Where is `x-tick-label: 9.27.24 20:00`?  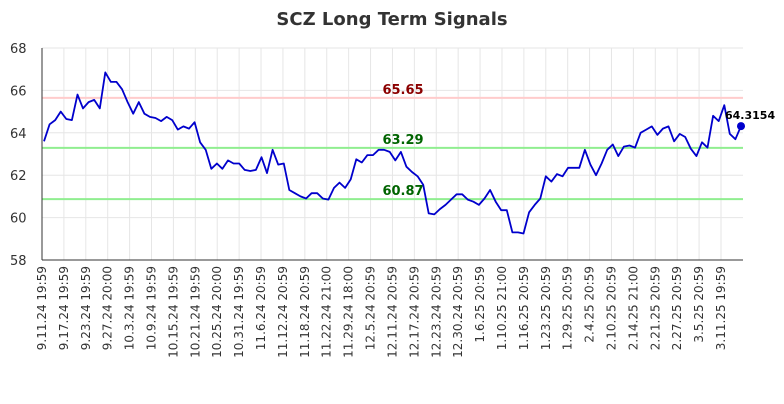 x-tick-label: 9.27.24 20:00 is located at coordinates (108, 308).